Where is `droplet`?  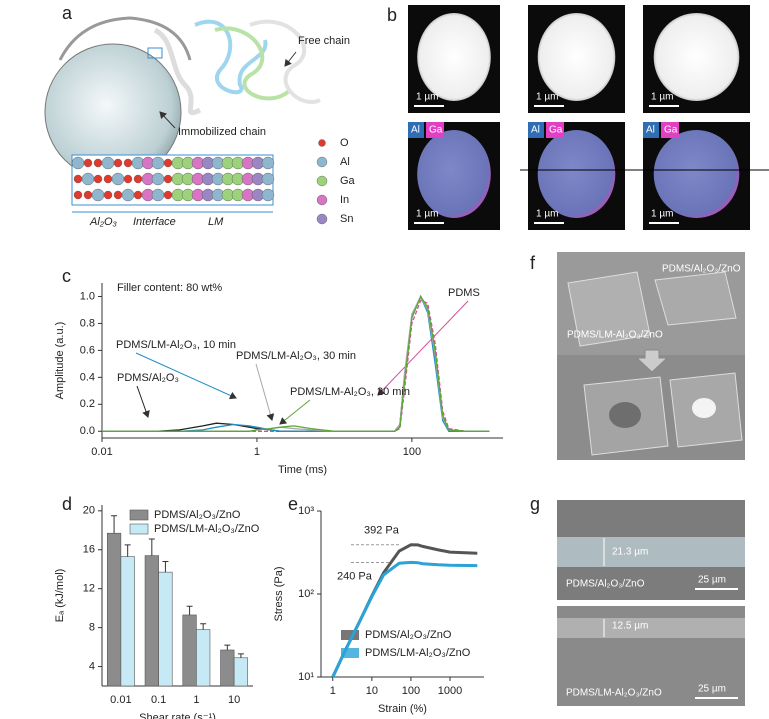
droplet is located at coordinates (704, 408).